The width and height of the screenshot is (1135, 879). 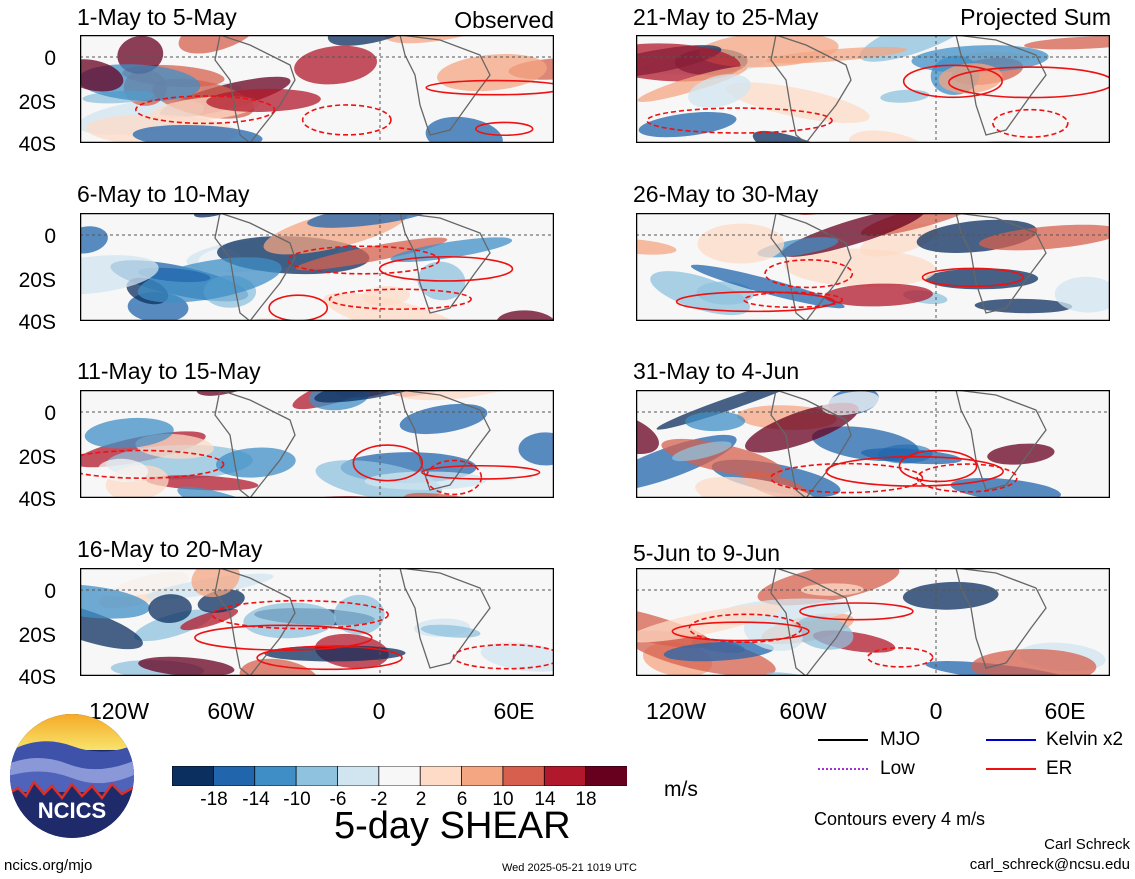 I want to click on chart-title: 5-day SHEAR, so click(x=452, y=826).